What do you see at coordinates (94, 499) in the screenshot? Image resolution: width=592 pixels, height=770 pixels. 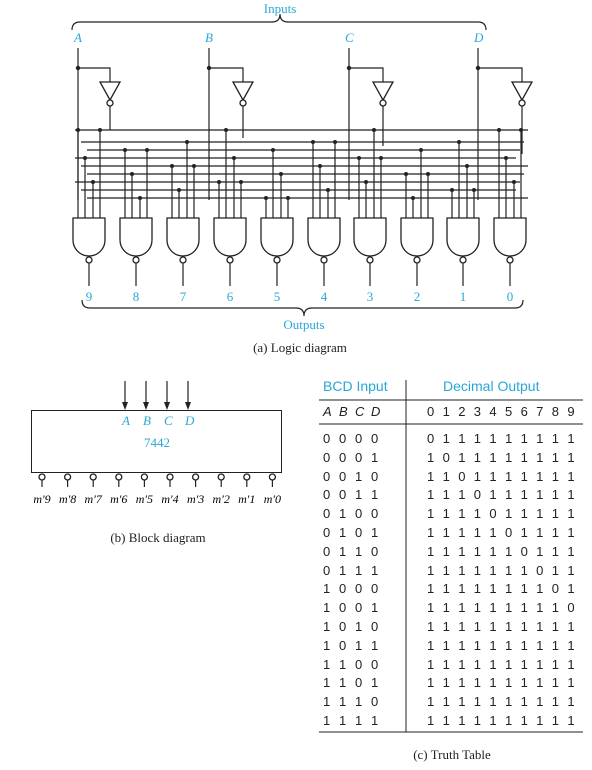 I see `block-output-label: m′7` at bounding box center [94, 499].